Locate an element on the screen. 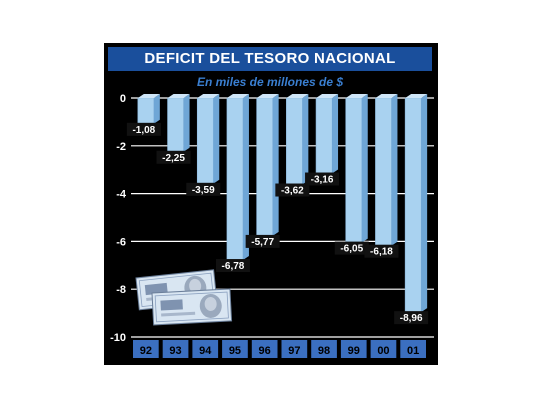 This screenshot has width=540, height=405. category-label: 00 is located at coordinates (383, 351).